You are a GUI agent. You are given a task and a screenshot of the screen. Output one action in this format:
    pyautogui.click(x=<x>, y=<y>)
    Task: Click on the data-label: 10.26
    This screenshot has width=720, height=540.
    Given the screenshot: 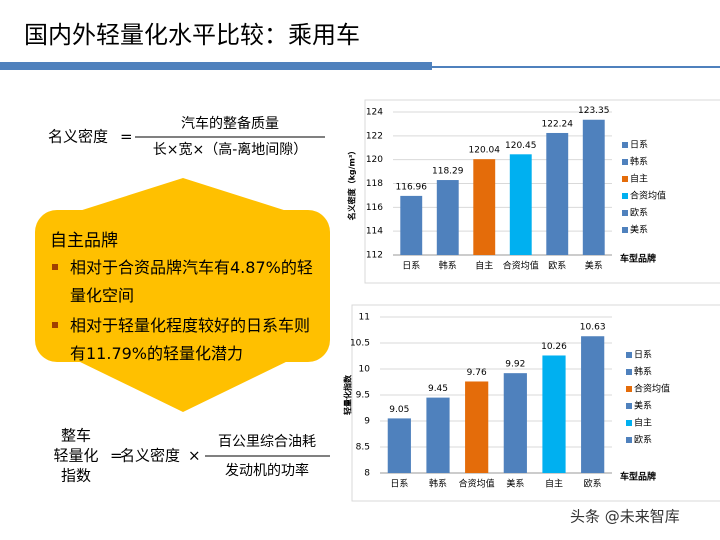 What is the action you would take?
    pyautogui.click(x=554, y=347)
    